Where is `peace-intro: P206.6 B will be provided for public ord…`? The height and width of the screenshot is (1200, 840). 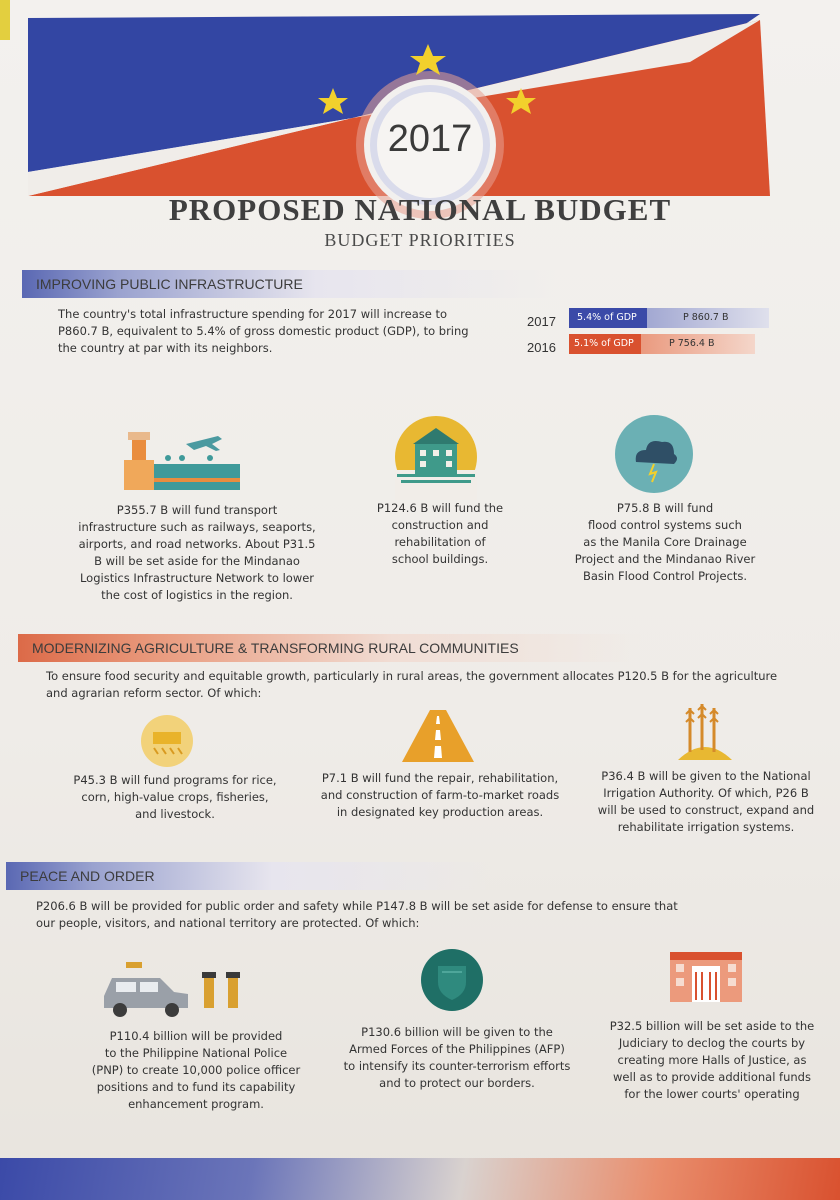 peace-intro: P206.6 B will be provided for public ord… is located at coordinates (357, 914).